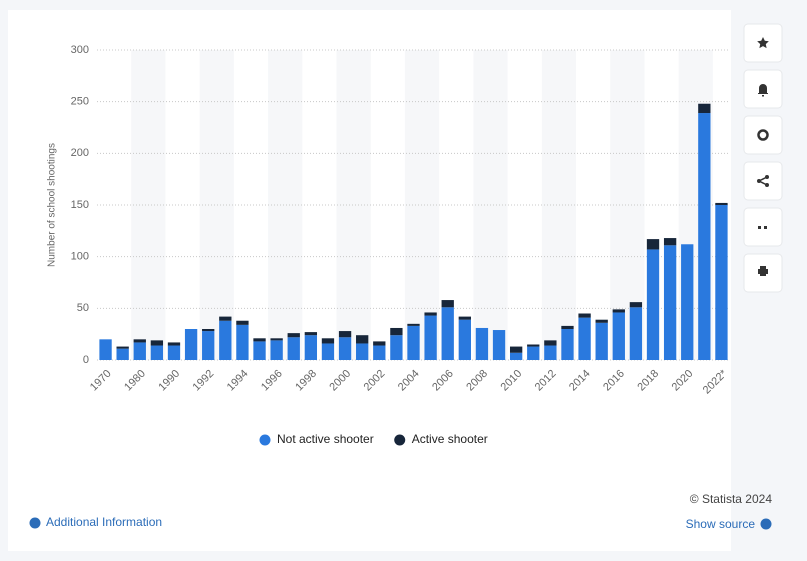  I want to click on settings-button, so click(763, 135).